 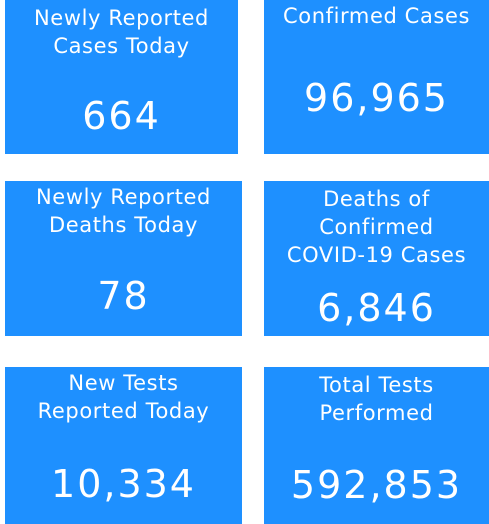 What do you see at coordinates (121, 116) in the screenshot?
I see `newly-reported-cases-value: 664` at bounding box center [121, 116].